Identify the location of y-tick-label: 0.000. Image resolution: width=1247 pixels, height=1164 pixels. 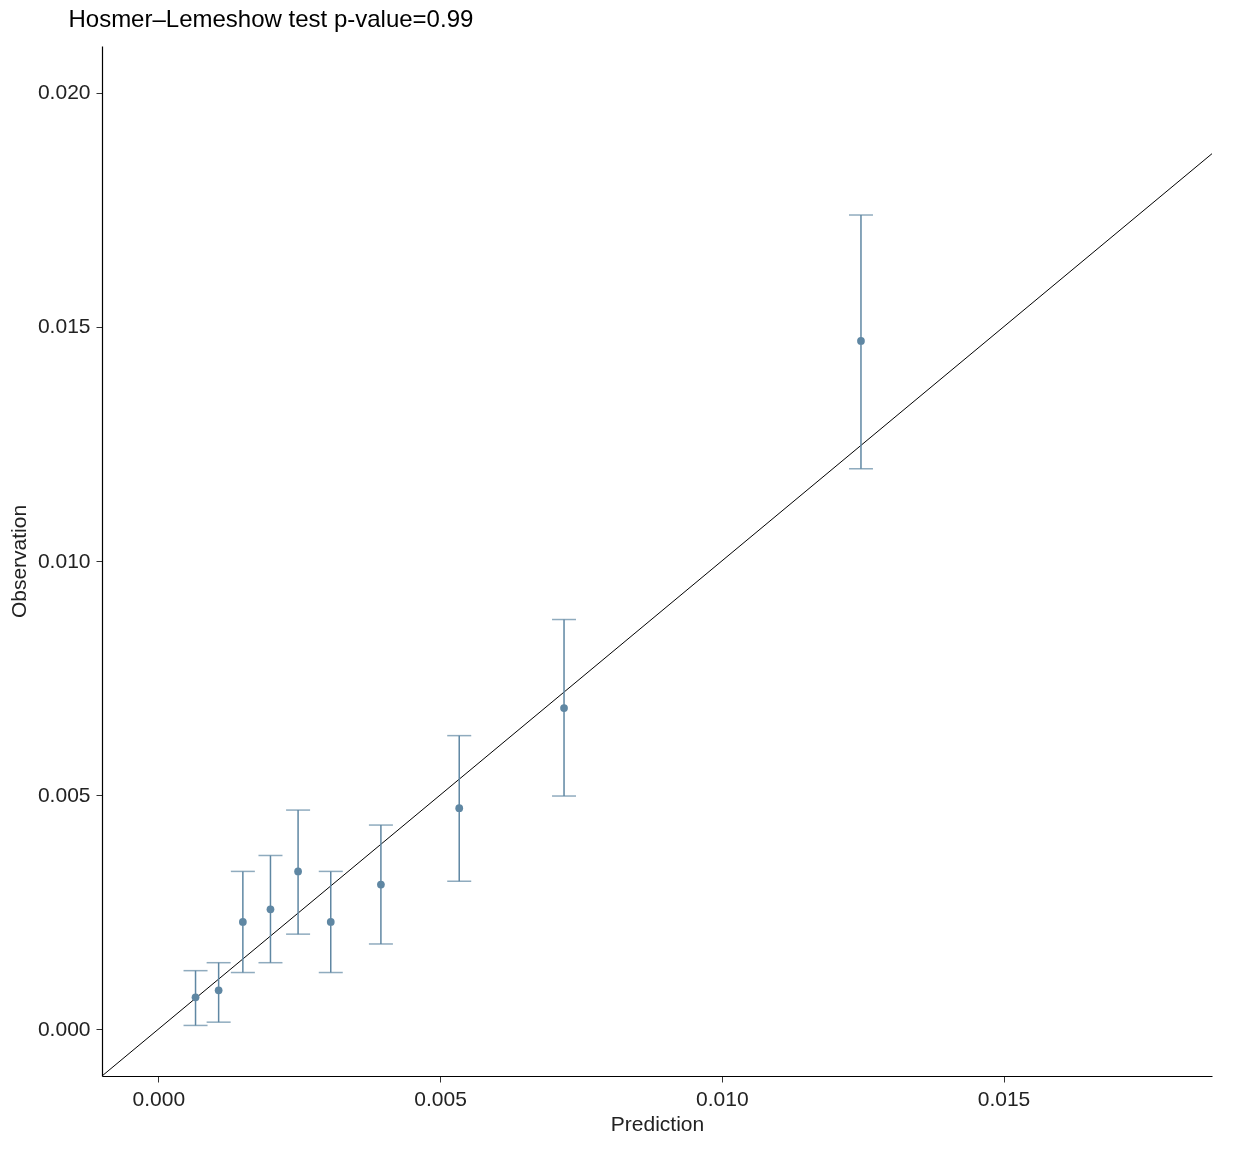
(64, 1028).